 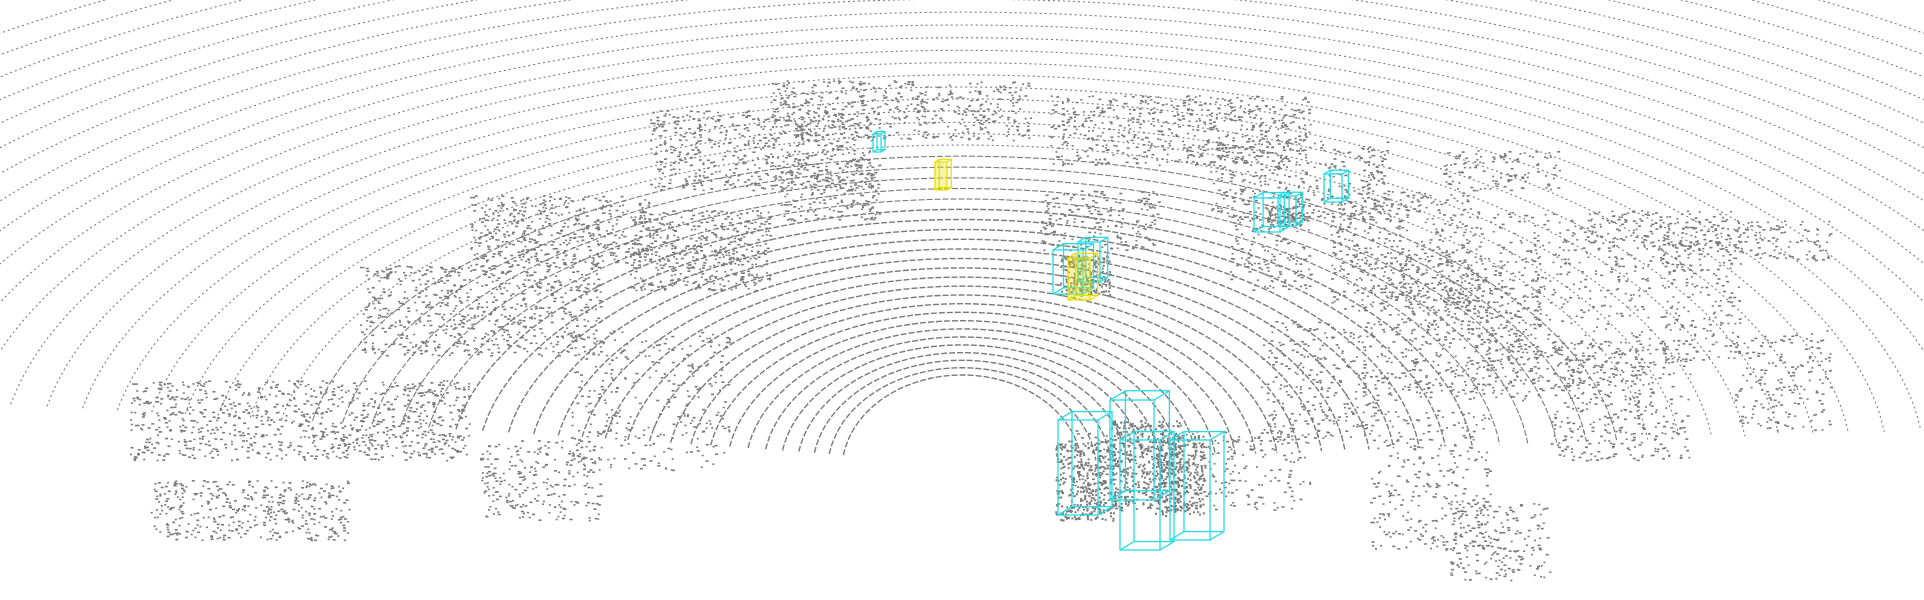 What do you see at coordinates (943, 174) in the screenshot?
I see `pedestrian-box-far` at bounding box center [943, 174].